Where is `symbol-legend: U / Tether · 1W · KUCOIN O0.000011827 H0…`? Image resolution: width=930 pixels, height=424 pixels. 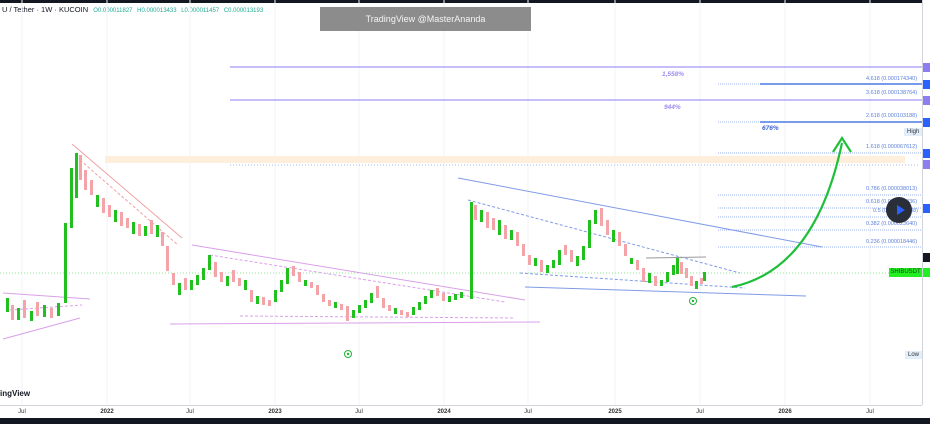 symbol-legend: U / Tether · 1W · KUCOIN O0.000011827 H0… is located at coordinates (134, 9).